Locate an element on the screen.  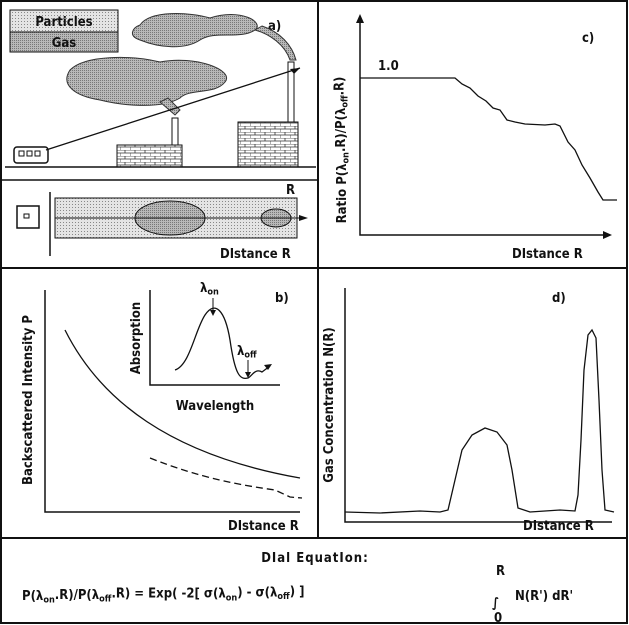
text-part: .R) = Exp( -2[ σ(λ is located at coordinates (168, 594).